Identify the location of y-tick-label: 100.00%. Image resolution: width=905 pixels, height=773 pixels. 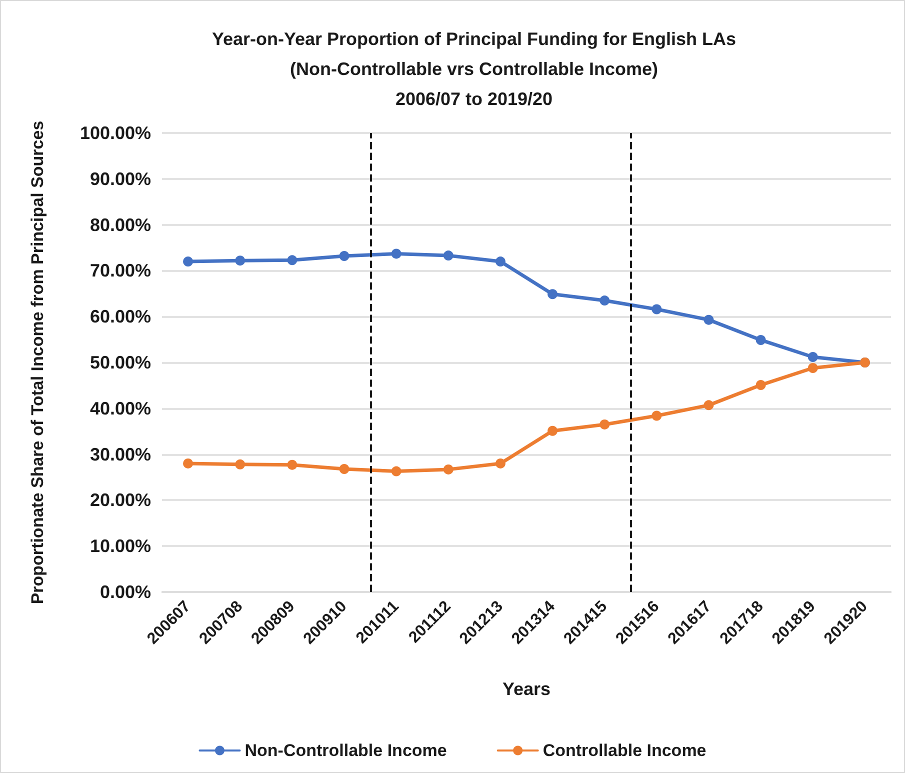
(115, 133).